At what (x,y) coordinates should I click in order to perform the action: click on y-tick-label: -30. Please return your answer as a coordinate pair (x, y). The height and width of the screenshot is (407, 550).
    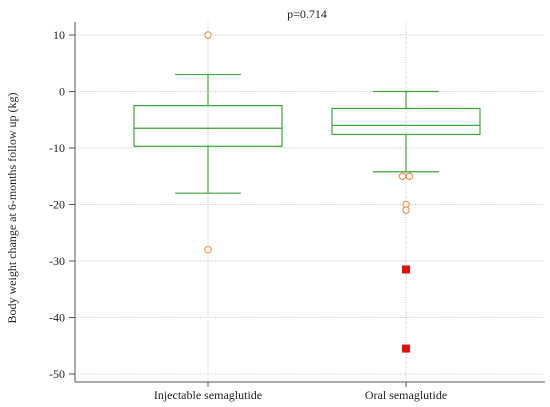
    Looking at the image, I should click on (57, 261).